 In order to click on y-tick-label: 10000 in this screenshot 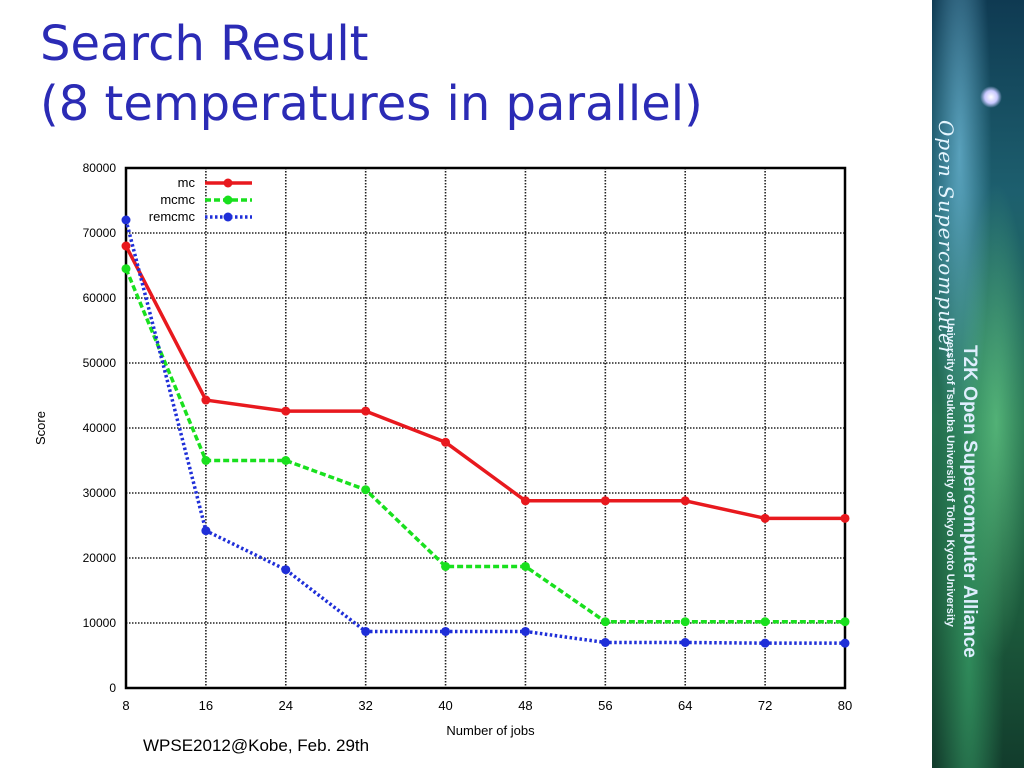, I will do `click(100, 623)`.